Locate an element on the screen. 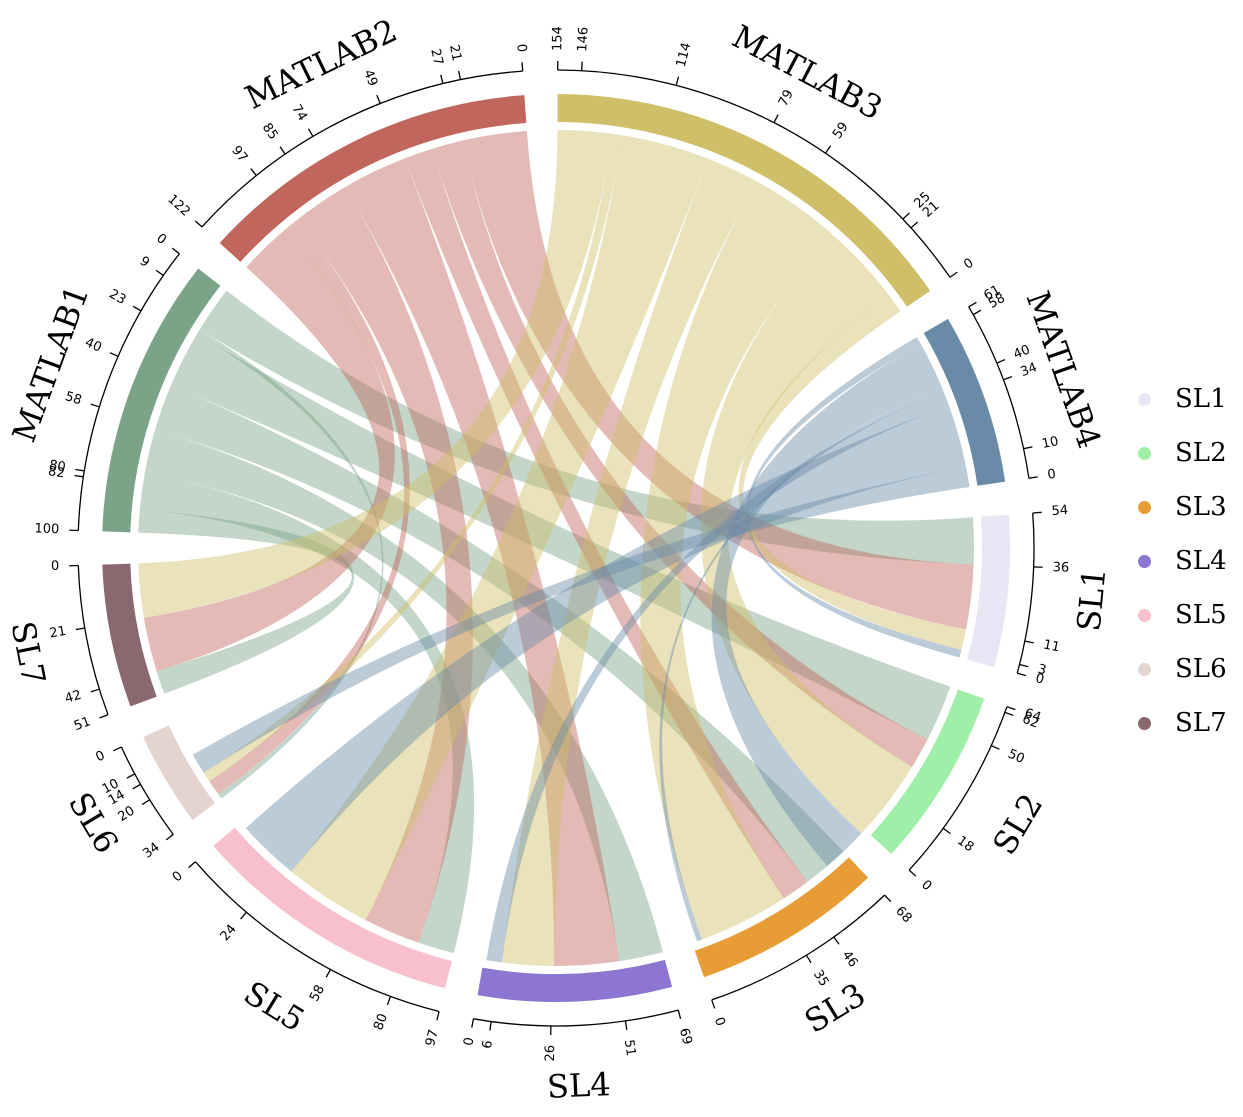 Image resolution: width=1243 pixels, height=1117 pixels. ribbon-matlab3-sl2 is located at coordinates (806, 533).